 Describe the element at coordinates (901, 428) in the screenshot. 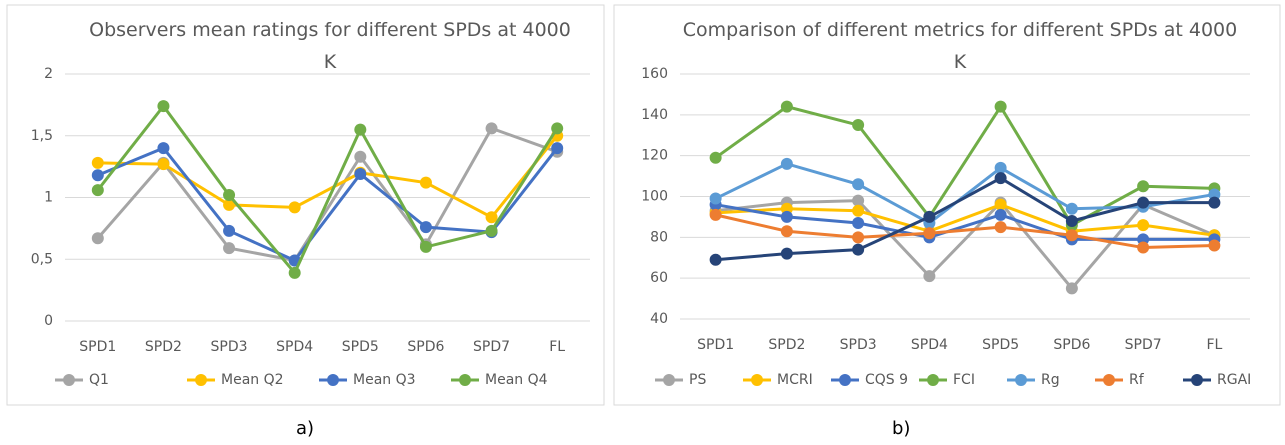

I see `caption: b)` at that location.